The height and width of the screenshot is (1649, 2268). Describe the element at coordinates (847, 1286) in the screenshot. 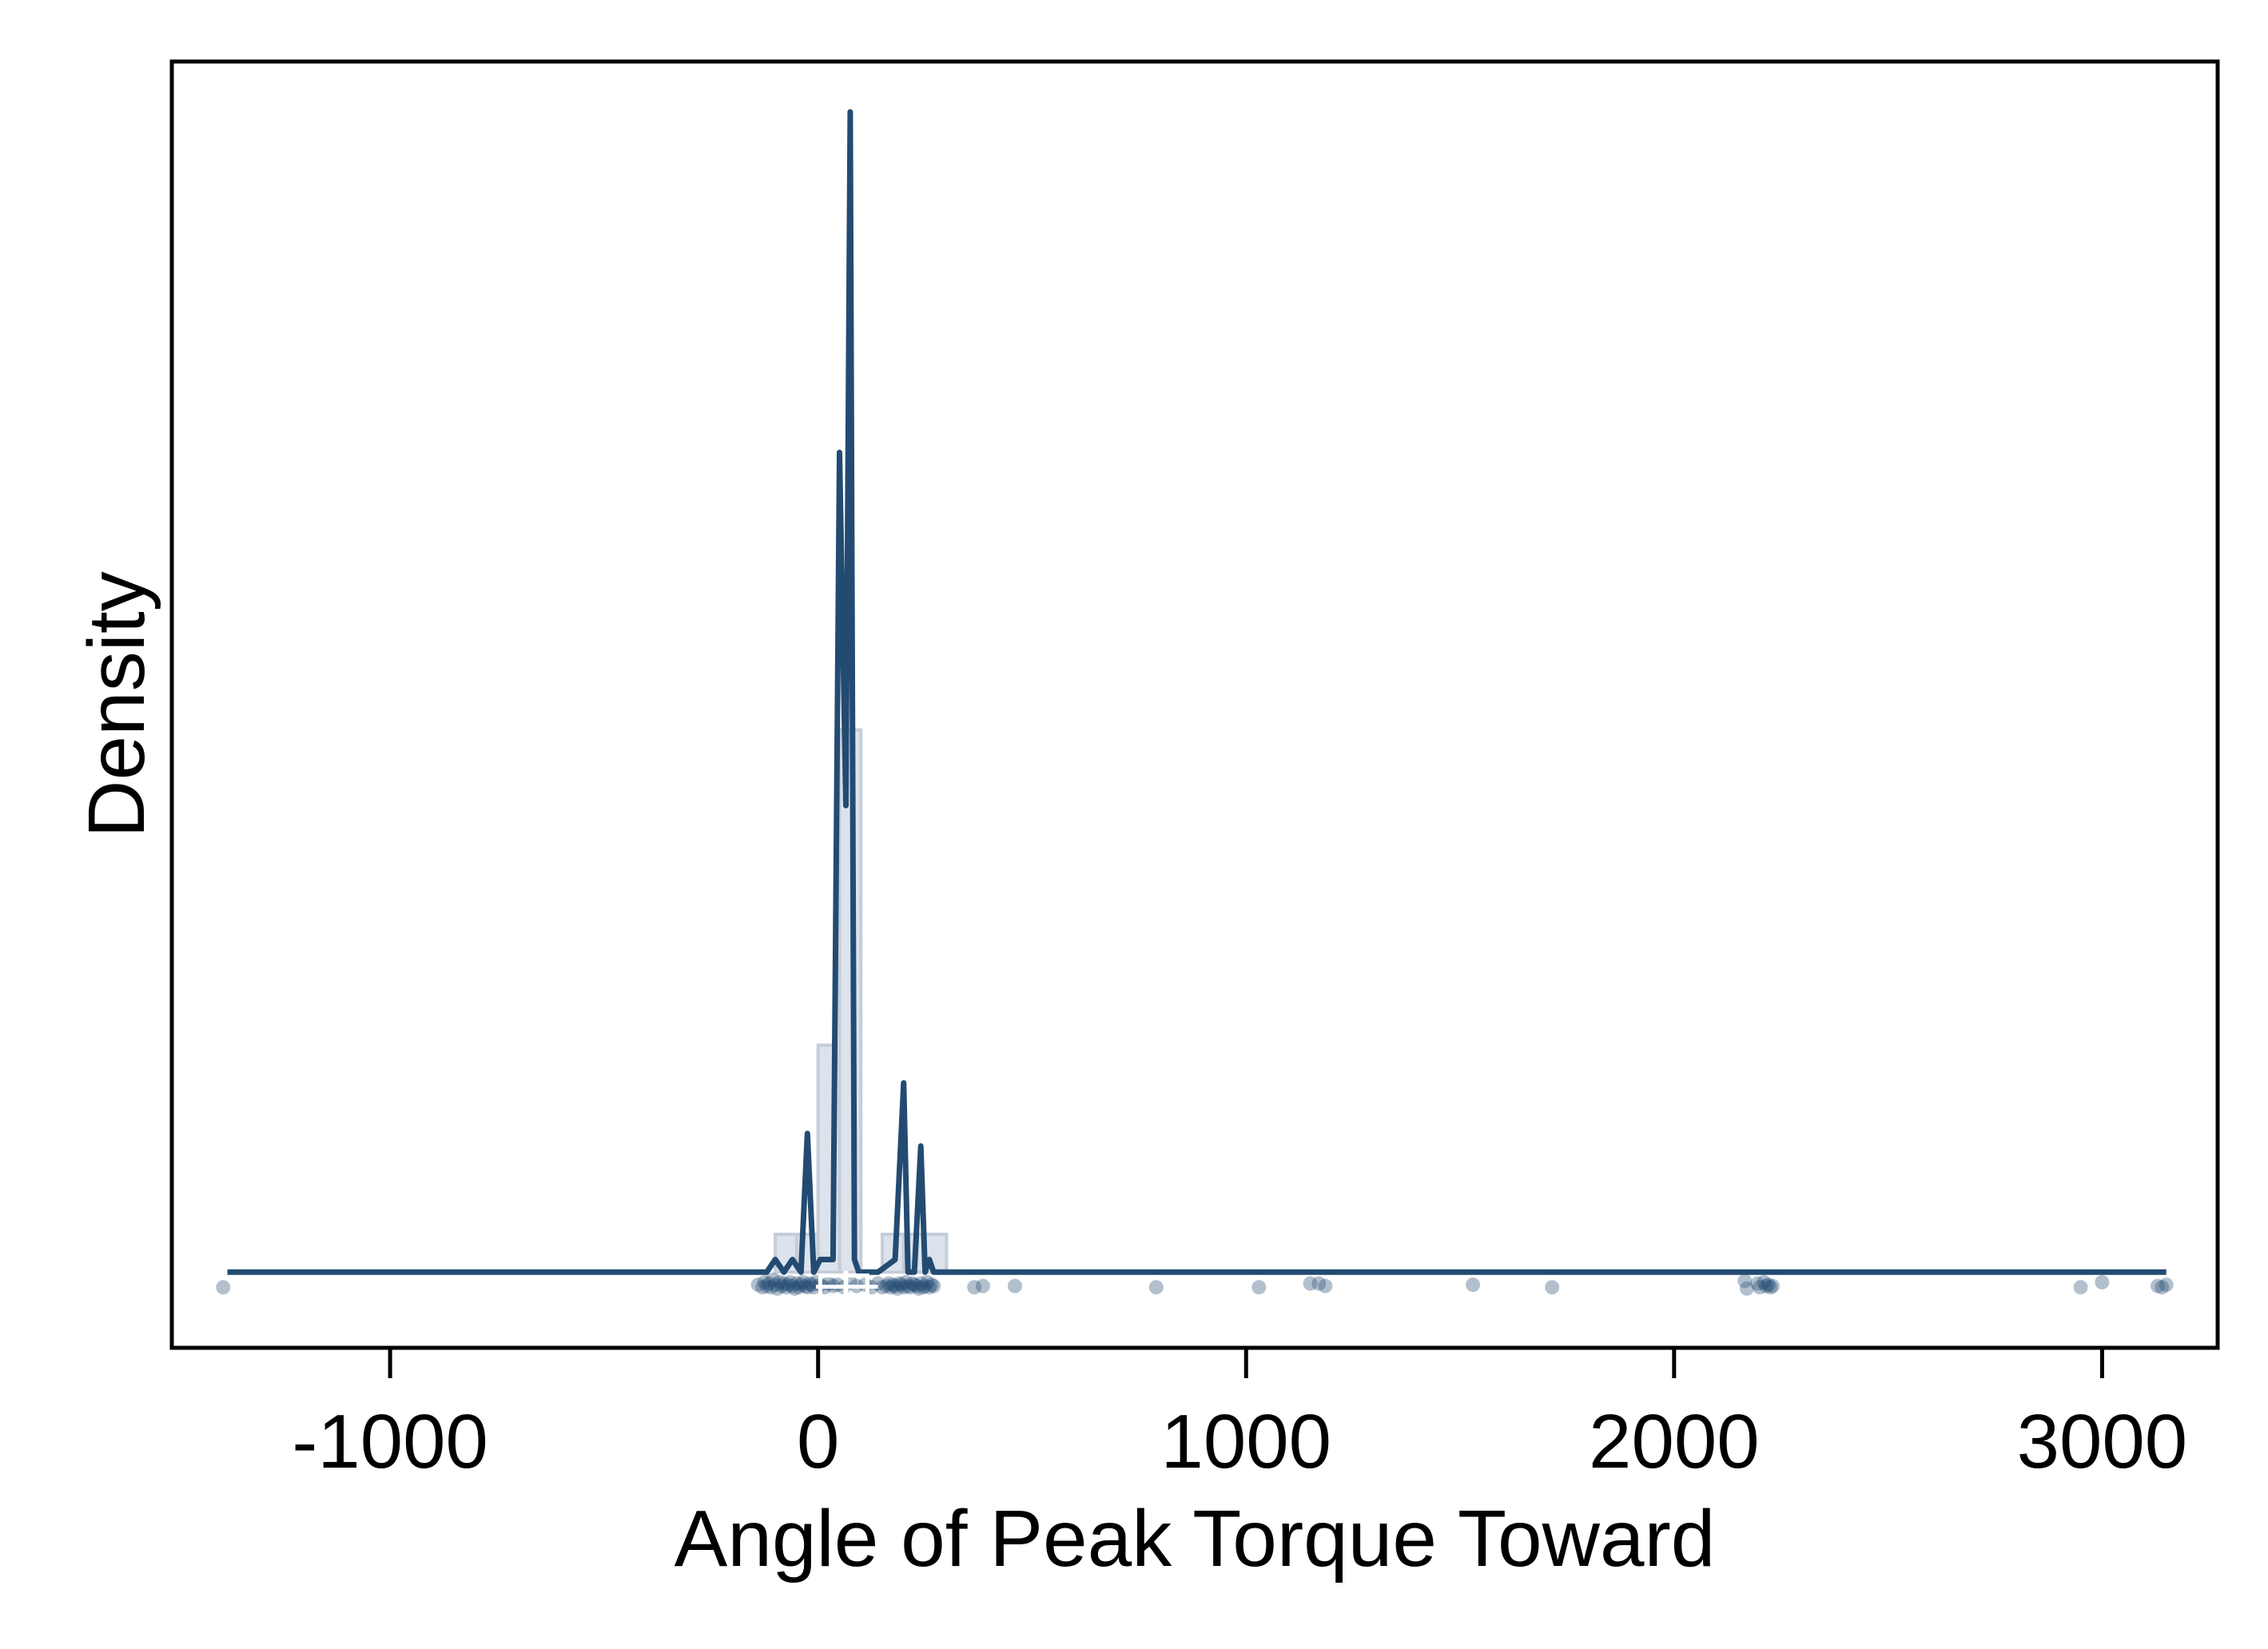

I see `boxplot` at that location.